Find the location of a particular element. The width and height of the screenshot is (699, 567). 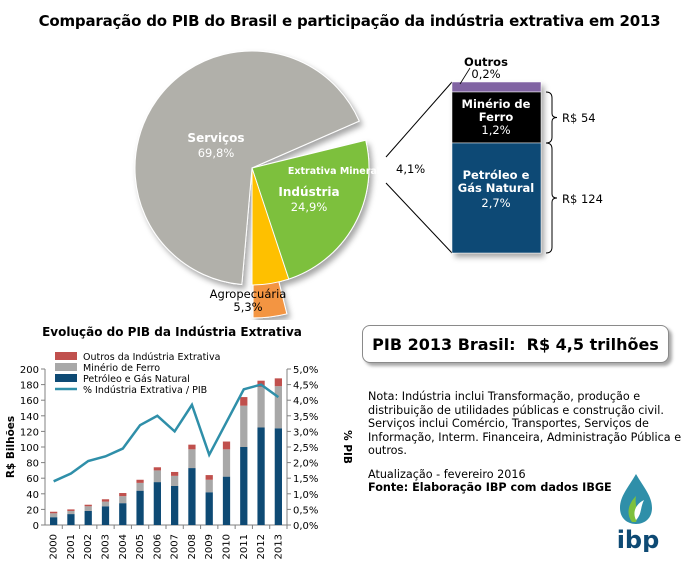

bracket-label-minerio: R$ 54 is located at coordinates (579, 118).